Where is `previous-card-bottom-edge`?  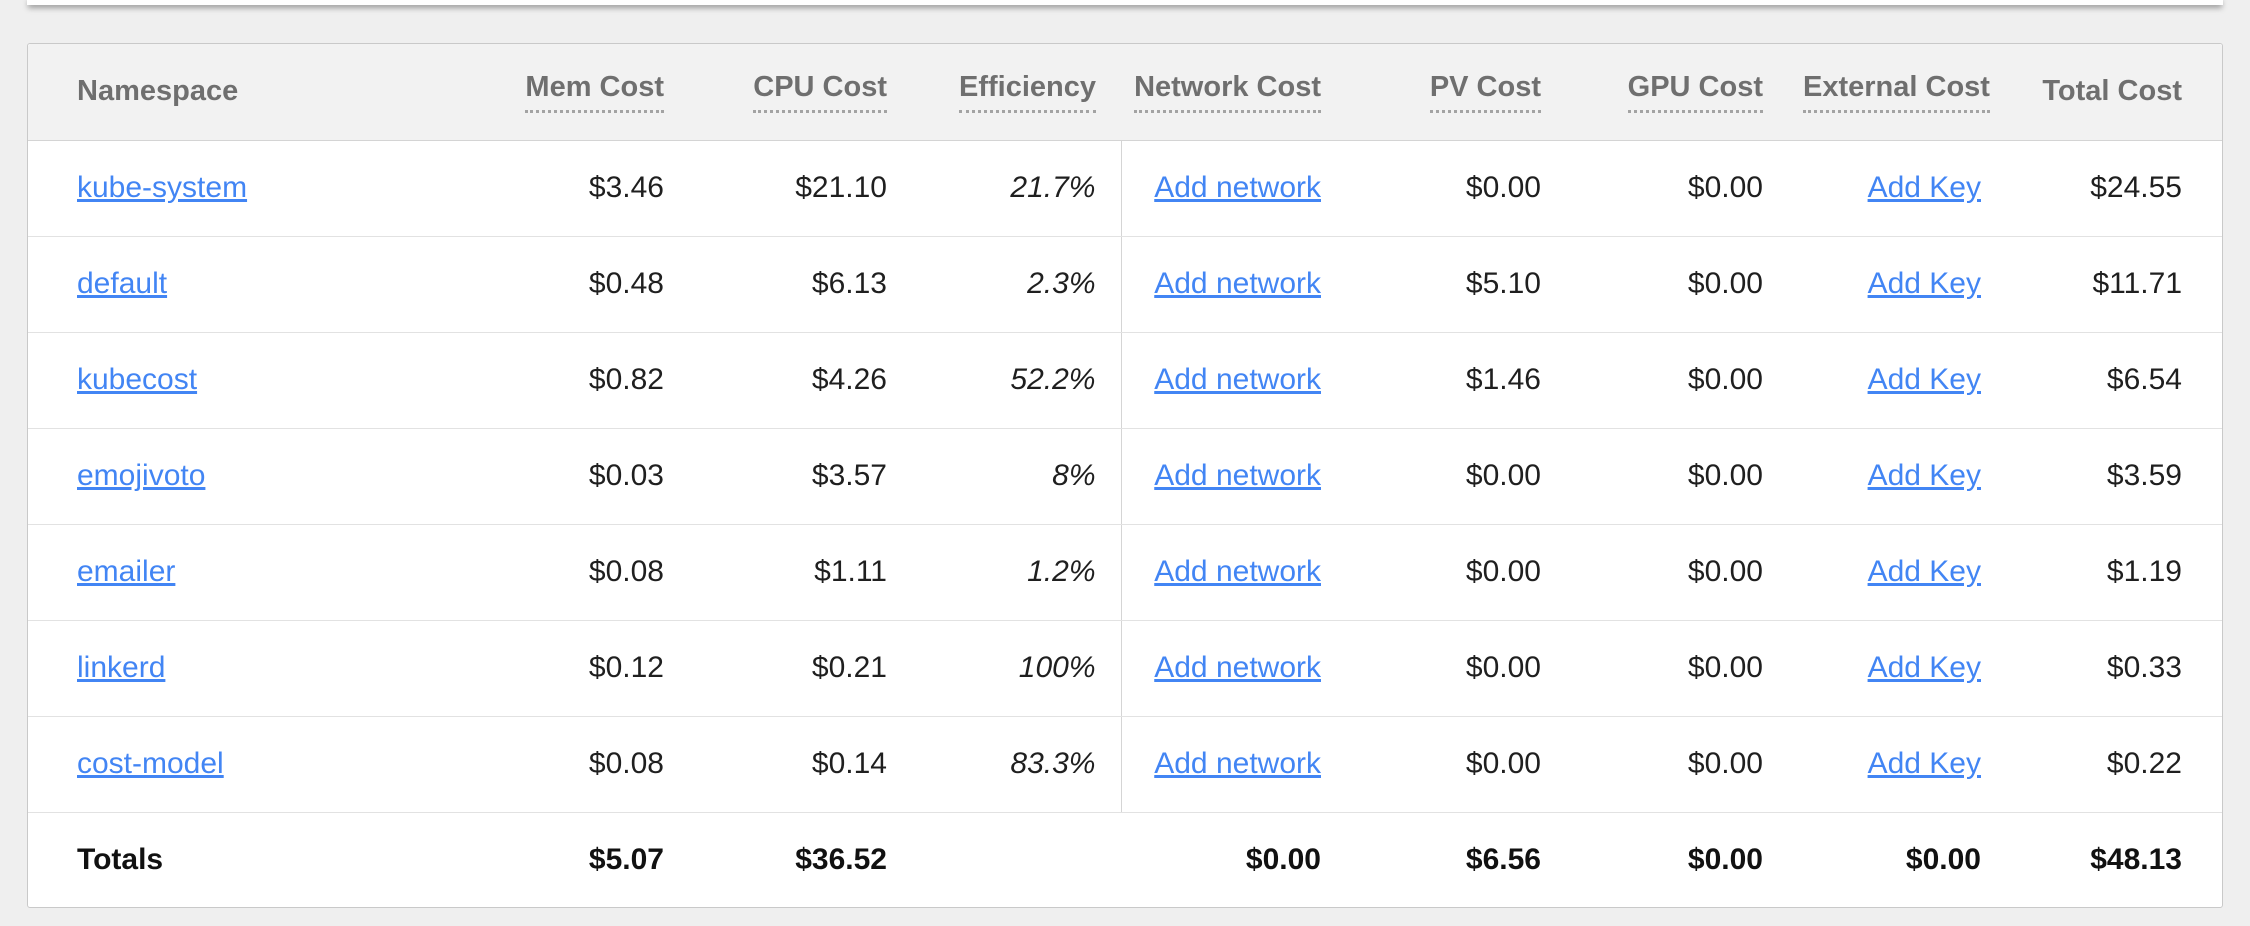 previous-card-bottom-edge is located at coordinates (1125, 2).